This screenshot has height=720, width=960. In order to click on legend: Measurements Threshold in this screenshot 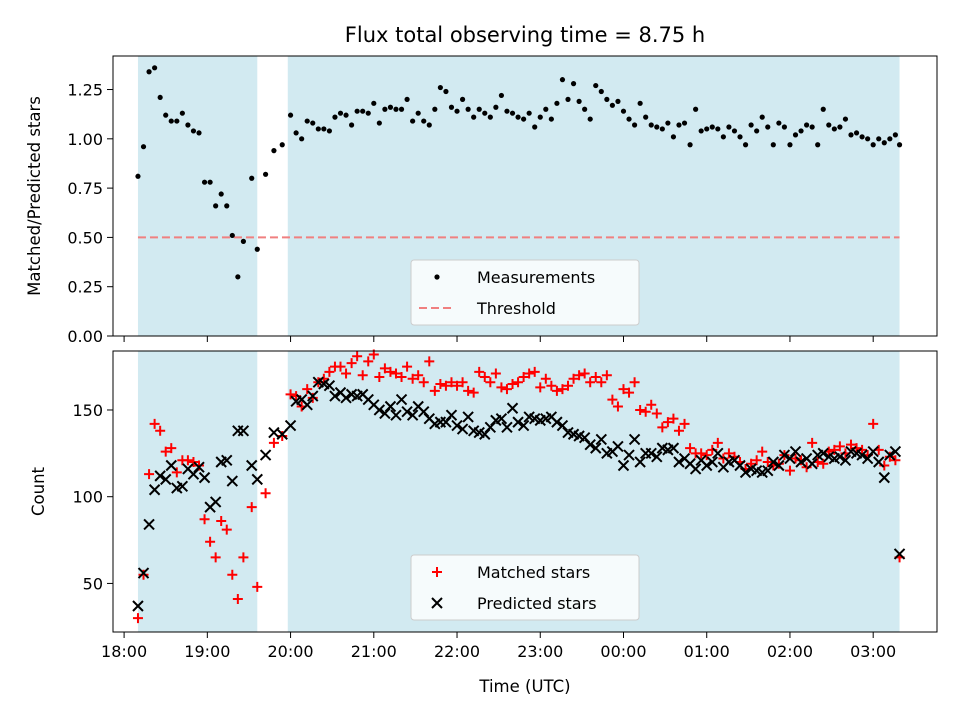, I will do `click(525, 292)`.